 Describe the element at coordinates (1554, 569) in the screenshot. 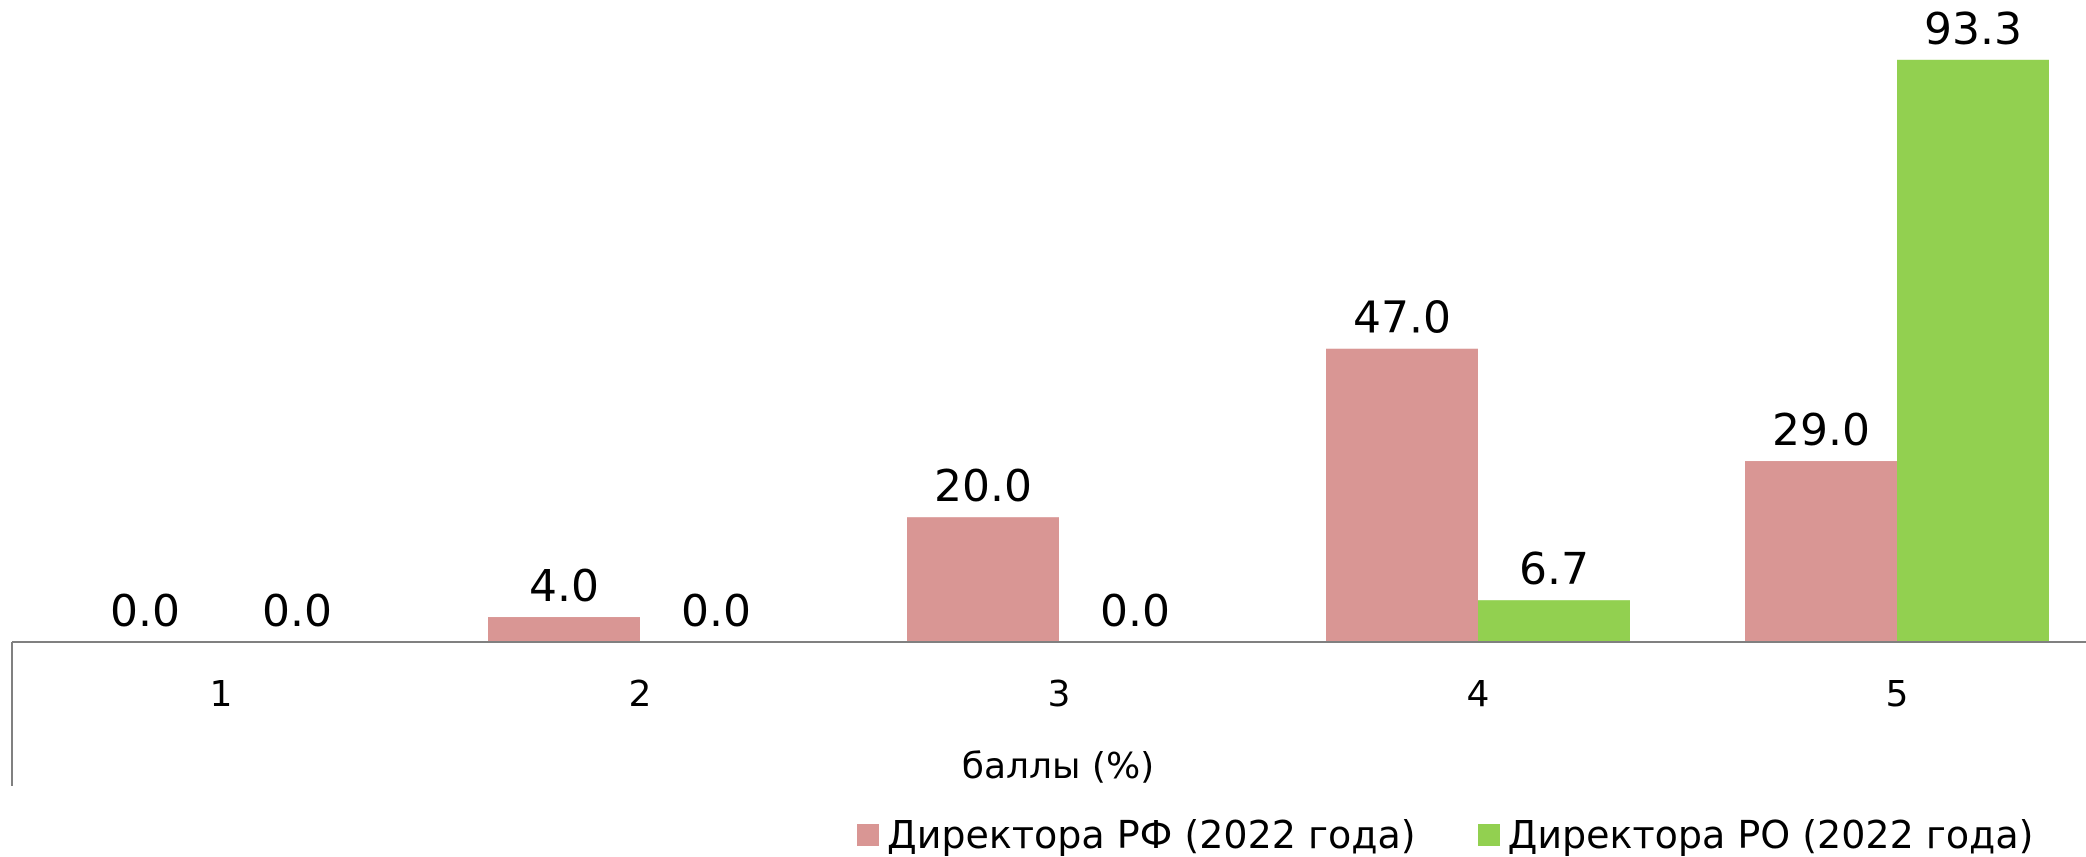

I see `value-label-series-2-cat-4: 6.7` at that location.